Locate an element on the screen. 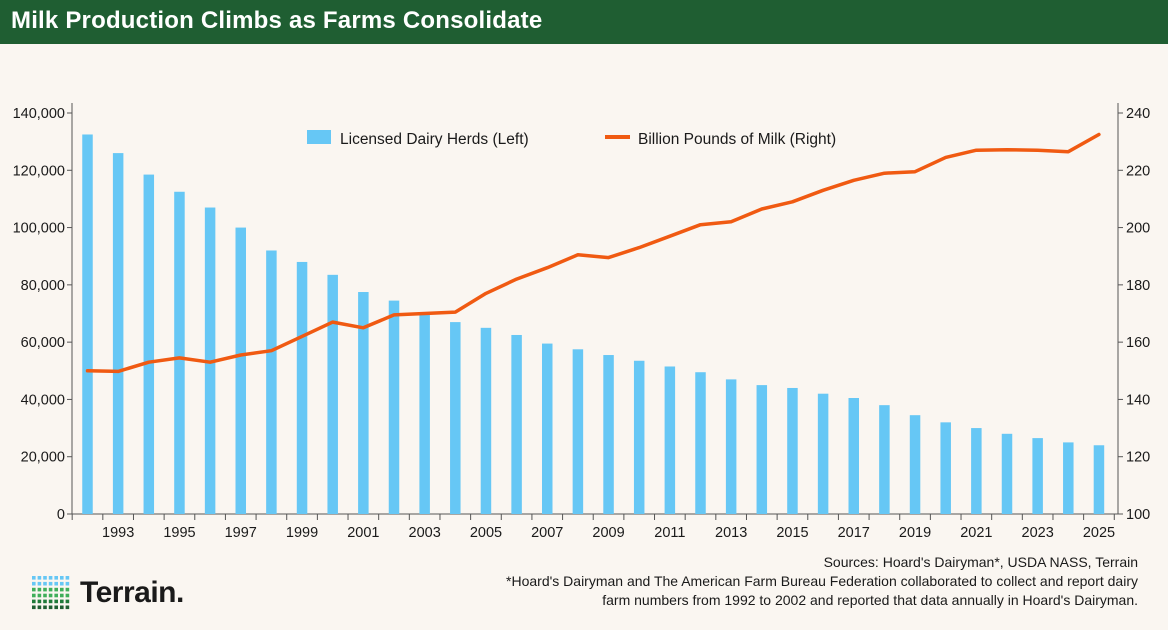 The height and width of the screenshot is (630, 1168). x-tick-label: 2007 is located at coordinates (547, 533).